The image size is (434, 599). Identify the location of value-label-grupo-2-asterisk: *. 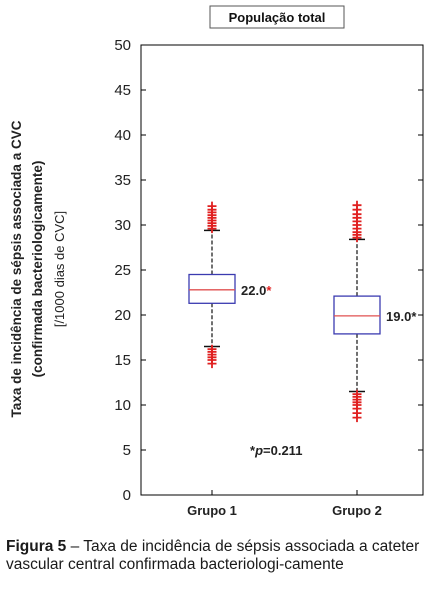
(414, 316).